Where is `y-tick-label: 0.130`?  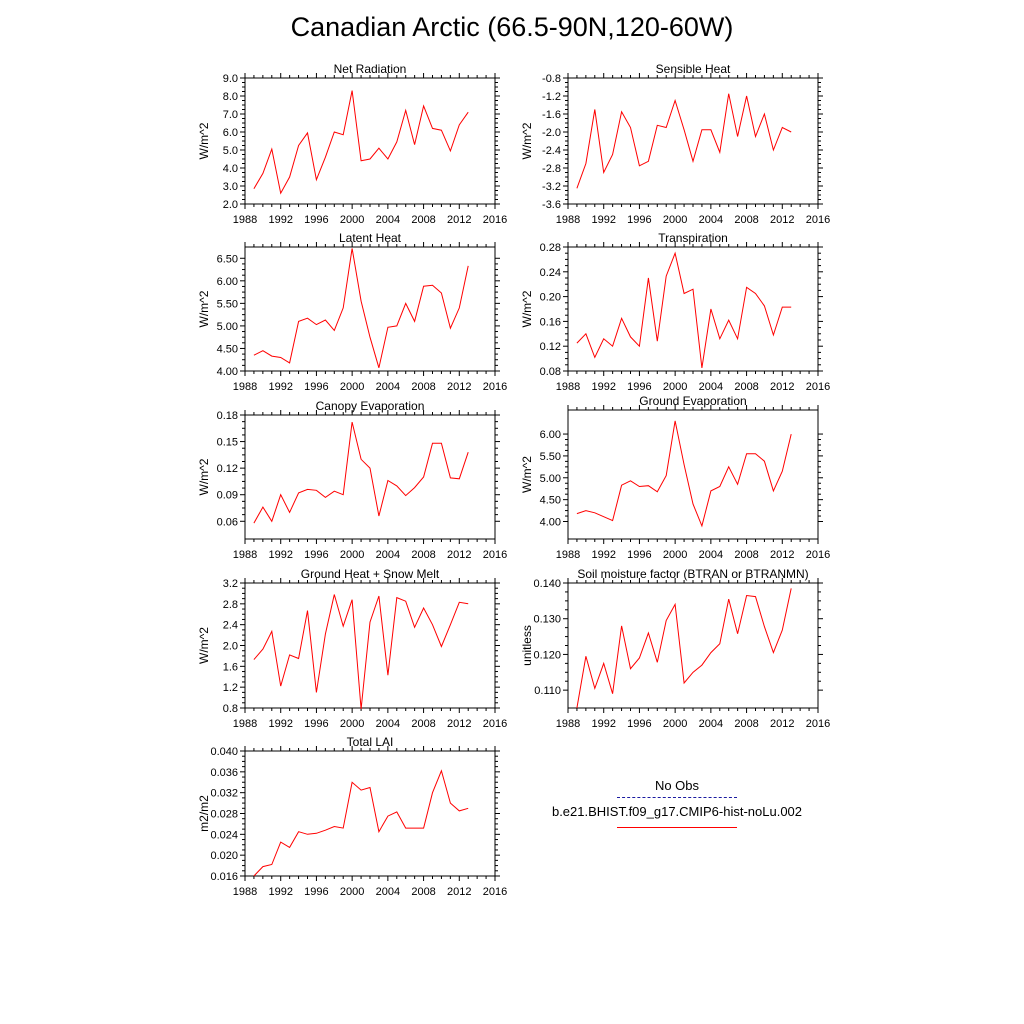 y-tick-label: 0.130 is located at coordinates (547, 620).